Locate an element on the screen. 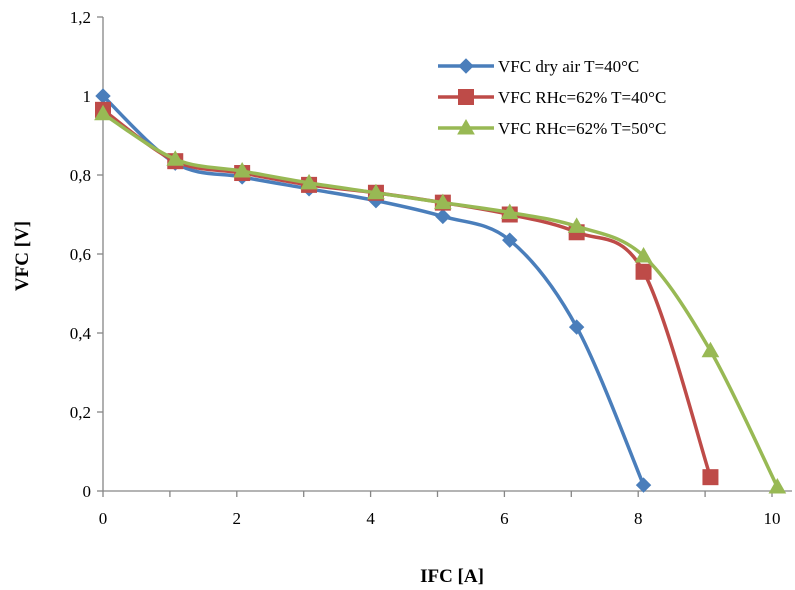 This screenshot has height=590, width=795. legend-label: VFC RHc=62% T=40°C is located at coordinates (582, 97).